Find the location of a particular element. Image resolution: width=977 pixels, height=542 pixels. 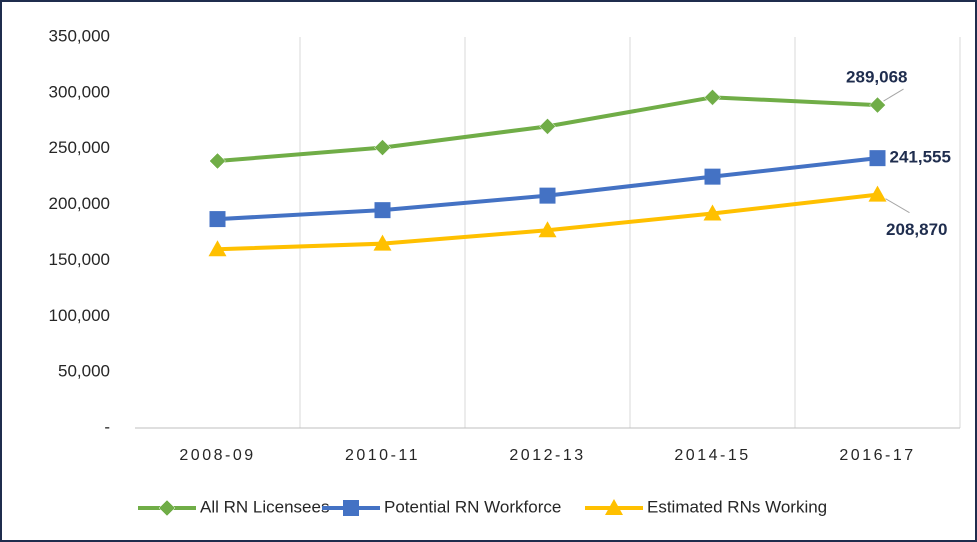

y-tick-label: 250,000 is located at coordinates (79, 147).